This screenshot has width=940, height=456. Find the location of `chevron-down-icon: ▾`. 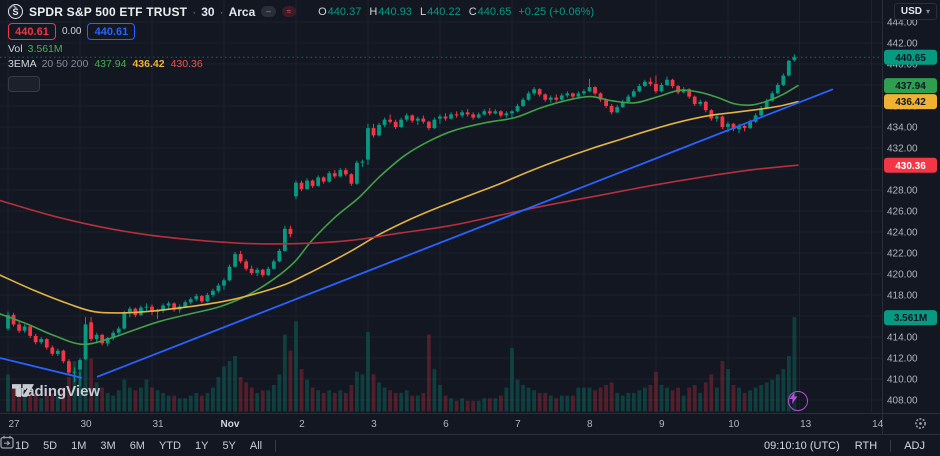

chevron-down-icon: ▾ is located at coordinates (927, 11).